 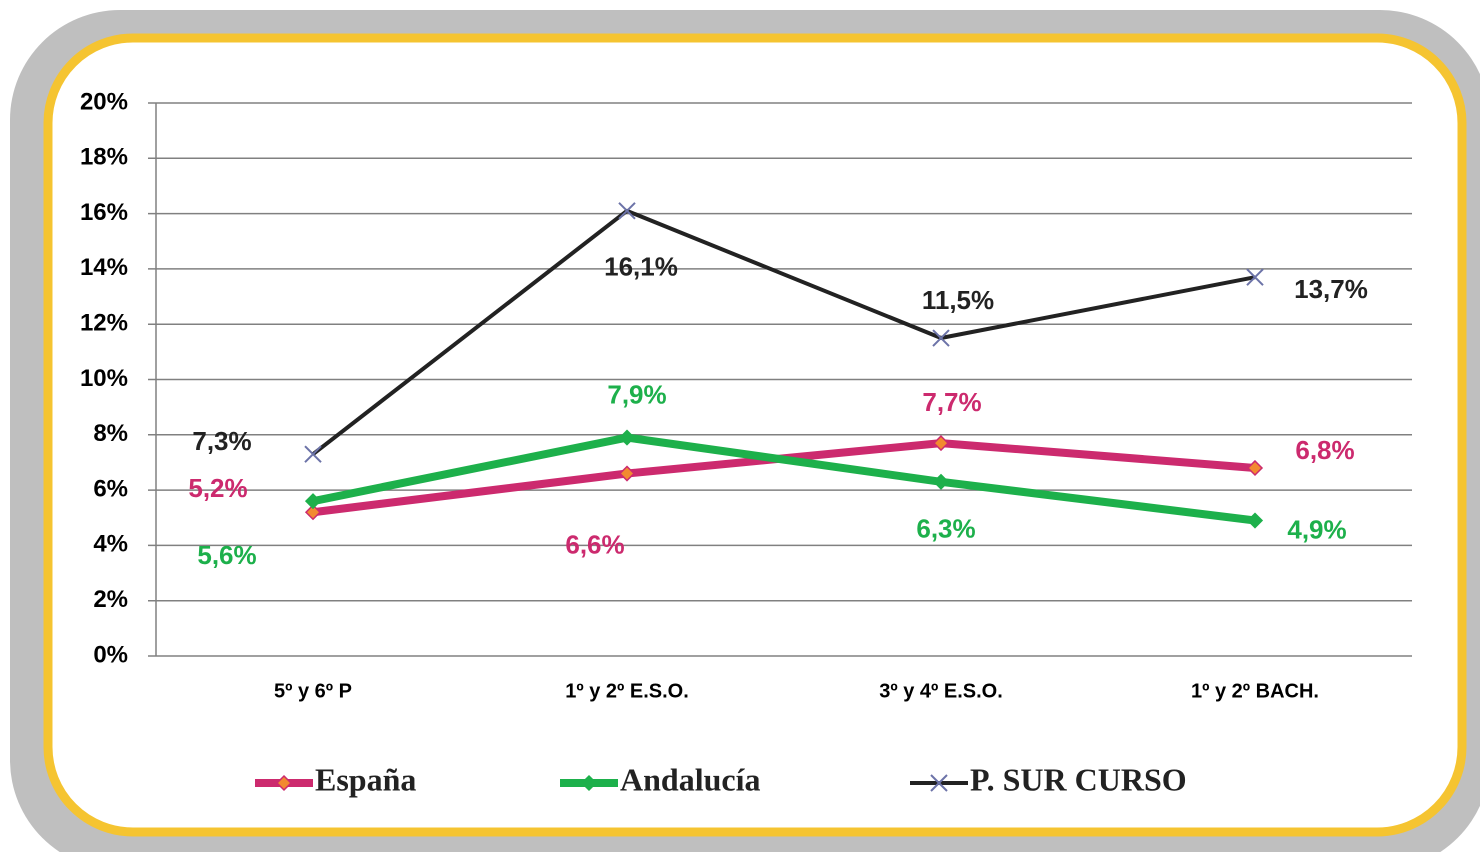 What do you see at coordinates (594, 544) in the screenshot?
I see `data-label: 6,6%` at bounding box center [594, 544].